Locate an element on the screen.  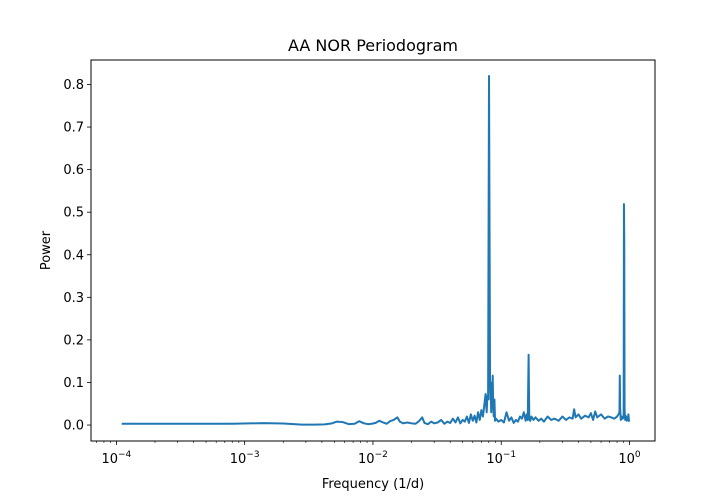
y-tick-label: 0.2 is located at coordinates (73, 340).